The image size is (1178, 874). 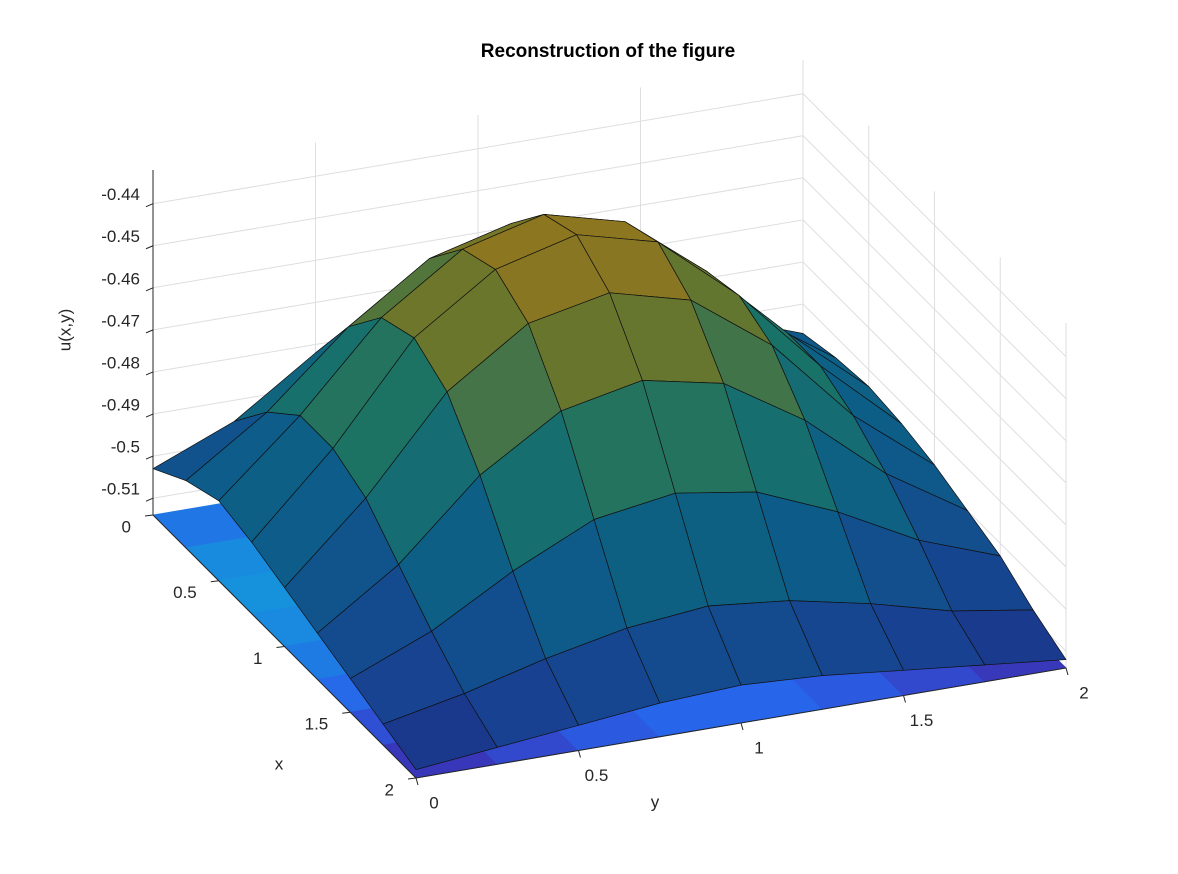 What do you see at coordinates (655, 801) in the screenshot?
I see `y-axis-label: y` at bounding box center [655, 801].